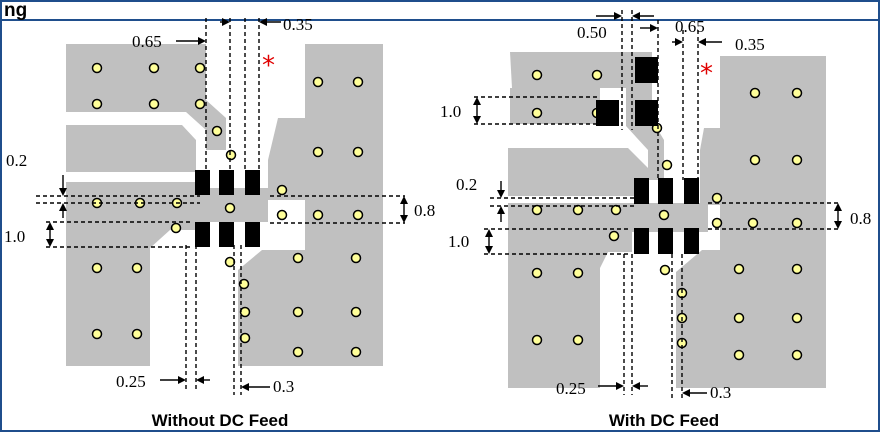 This screenshot has height=432, width=880. I want to click on dim-label: 0.2, so click(16, 160).